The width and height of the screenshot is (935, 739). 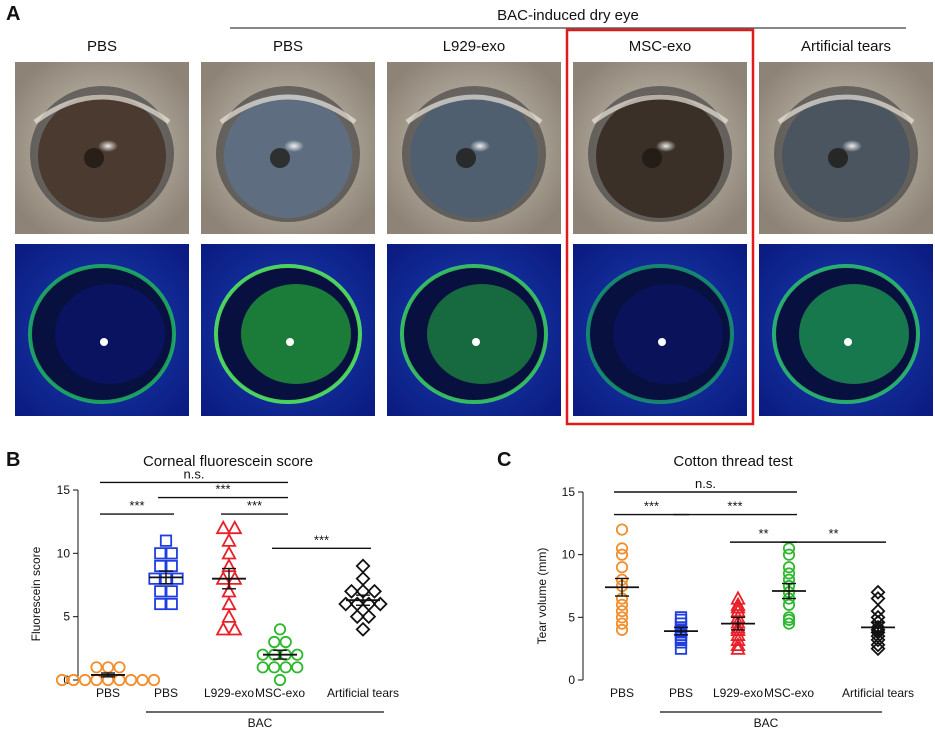 I want to click on column-label-msc-exo: MSC-exo, so click(x=660, y=46).